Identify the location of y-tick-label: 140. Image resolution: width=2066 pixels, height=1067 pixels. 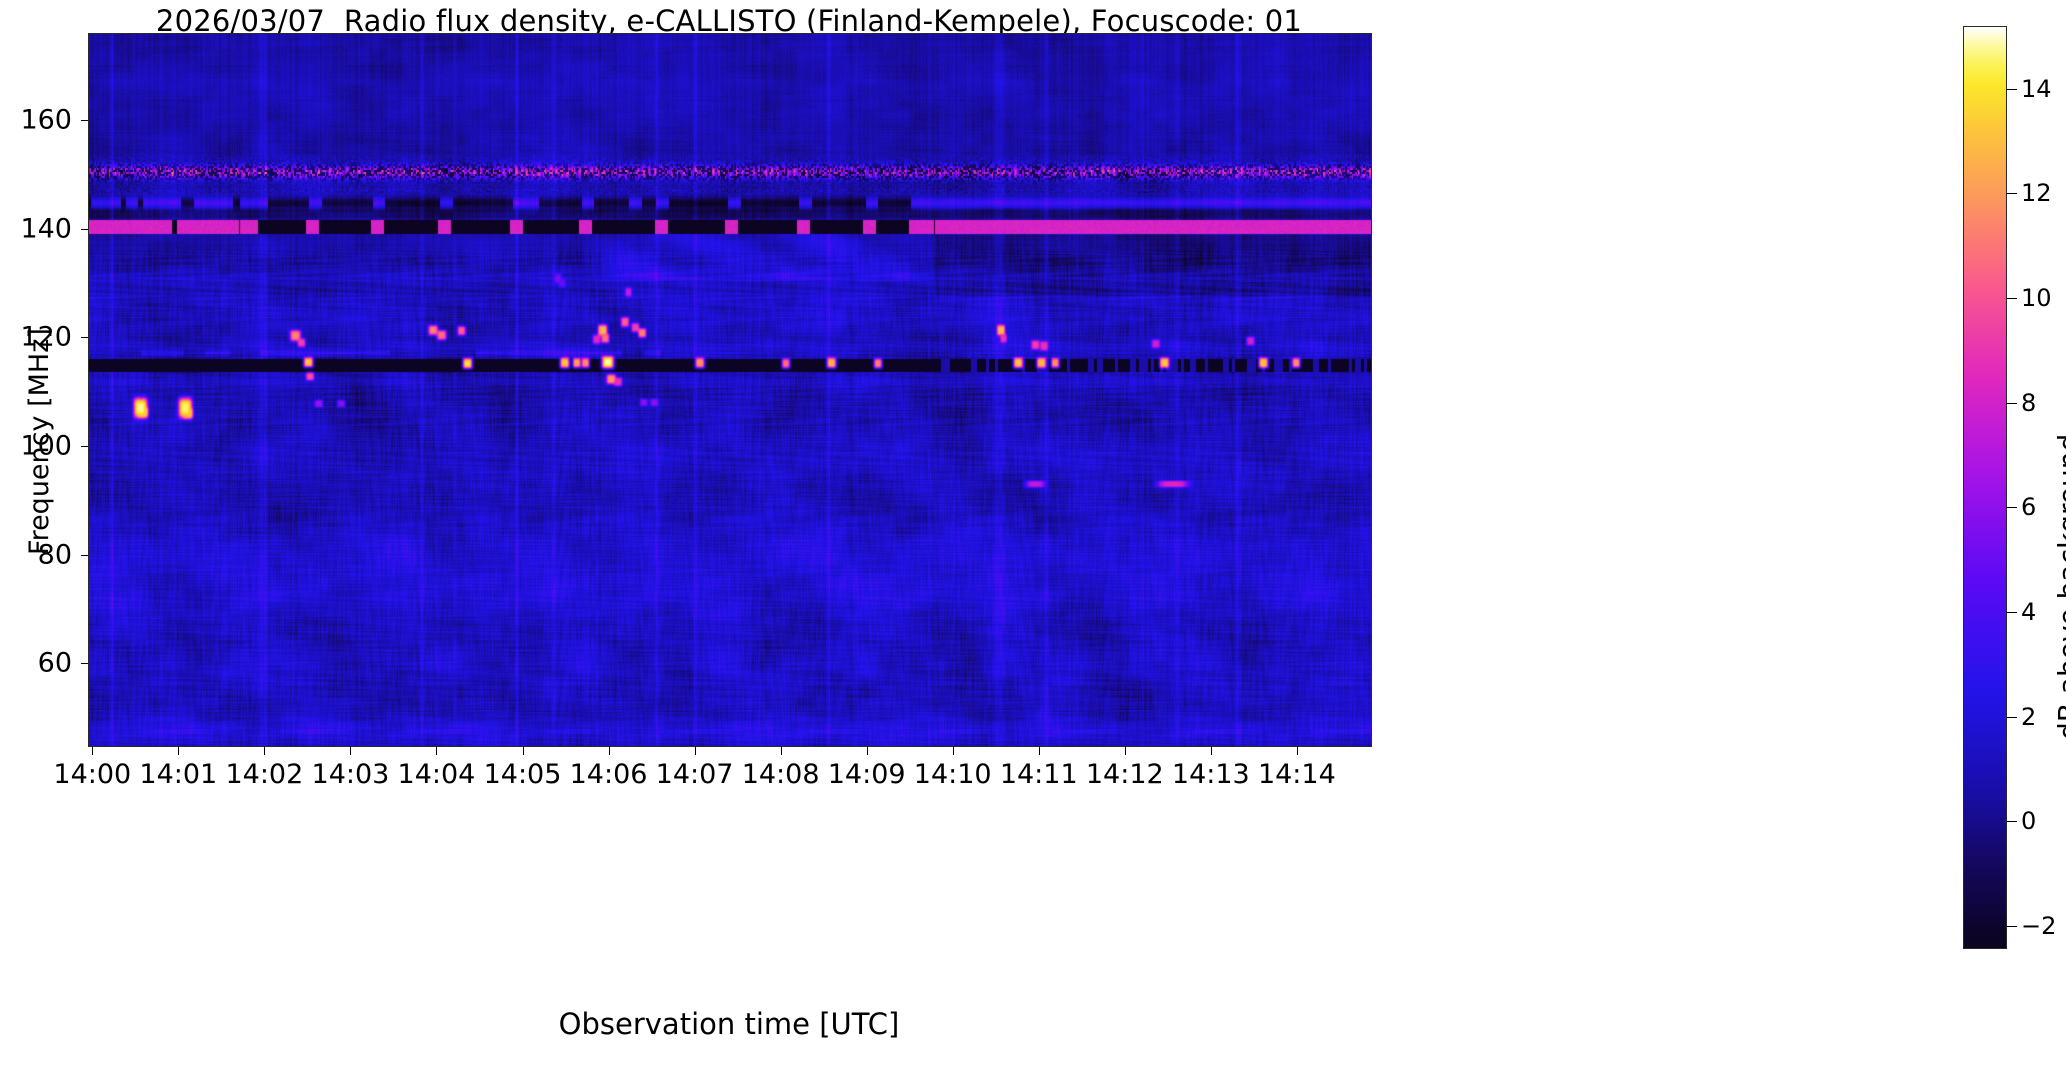
(46, 229).